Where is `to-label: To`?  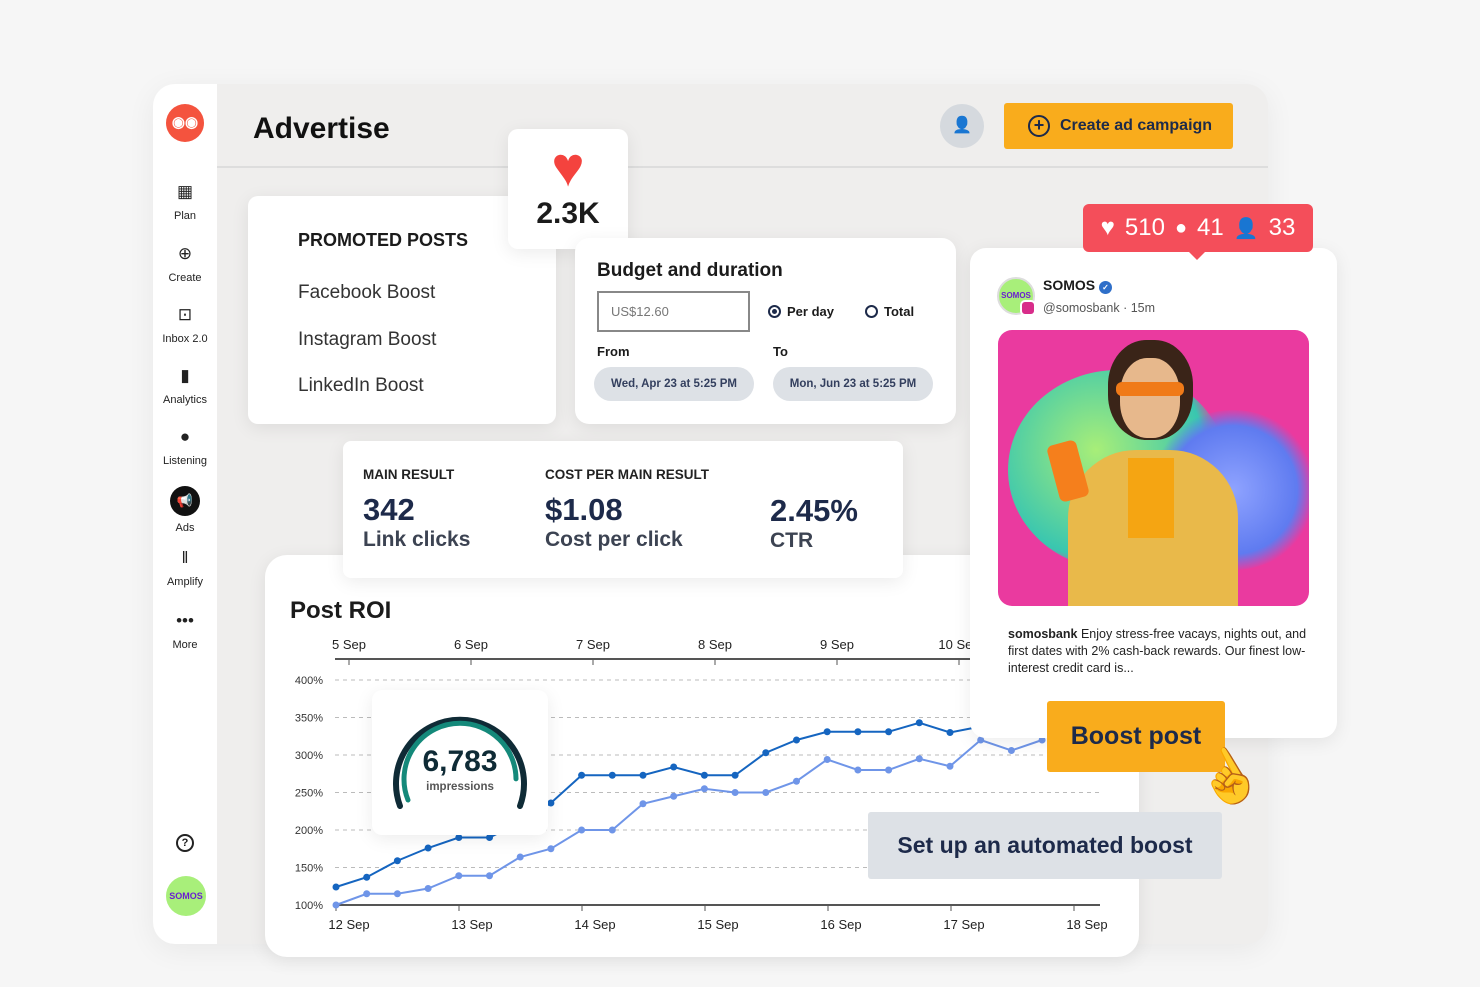
to-label: To is located at coordinates (780, 351).